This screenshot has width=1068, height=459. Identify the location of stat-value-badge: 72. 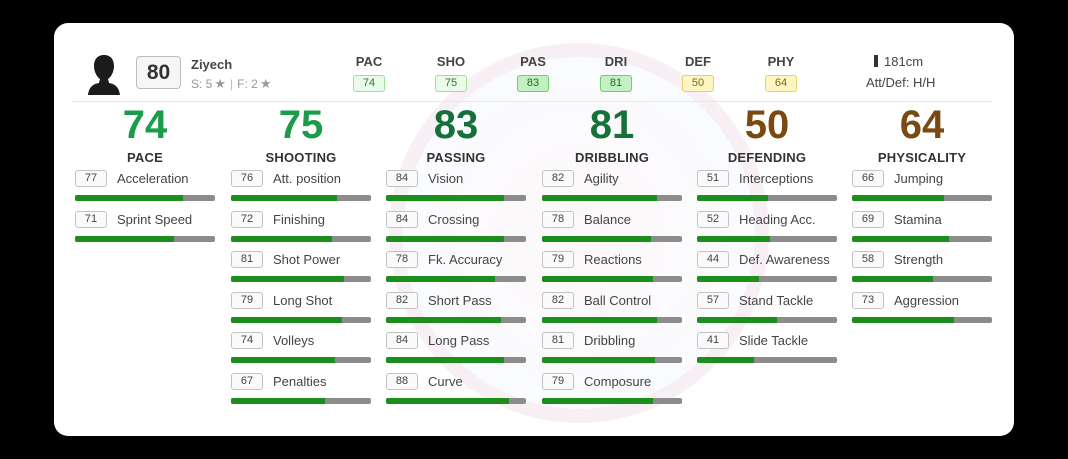
(247, 219).